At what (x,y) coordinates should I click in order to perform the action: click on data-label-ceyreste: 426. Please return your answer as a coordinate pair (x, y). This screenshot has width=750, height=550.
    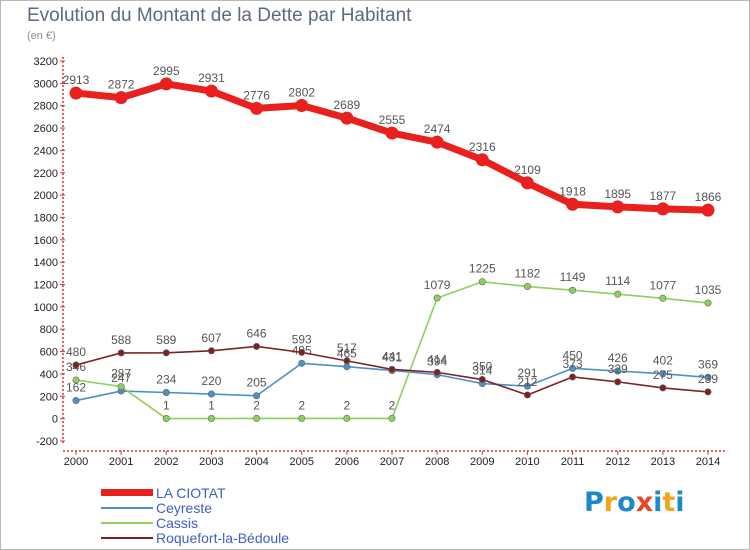
    Looking at the image, I should click on (618, 358).